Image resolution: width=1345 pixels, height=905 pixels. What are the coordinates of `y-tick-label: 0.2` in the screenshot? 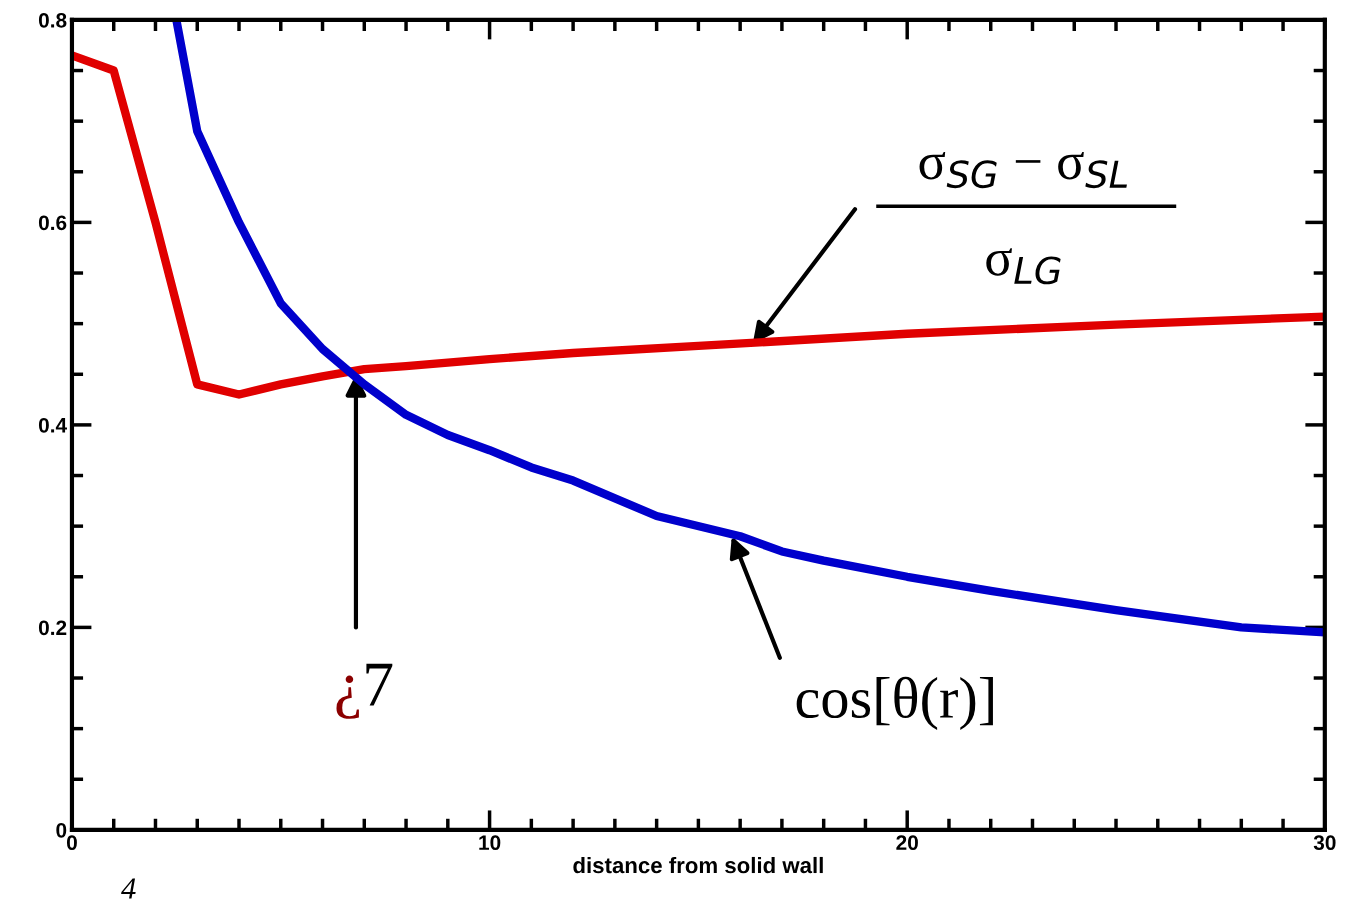 It's located at (52, 628).